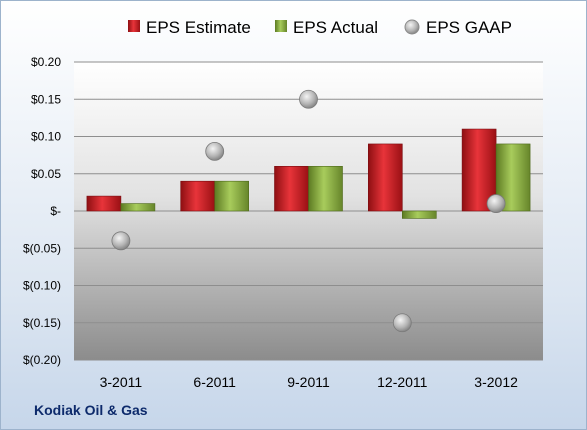  I want to click on gaap-point-3-2012, so click(496, 203).